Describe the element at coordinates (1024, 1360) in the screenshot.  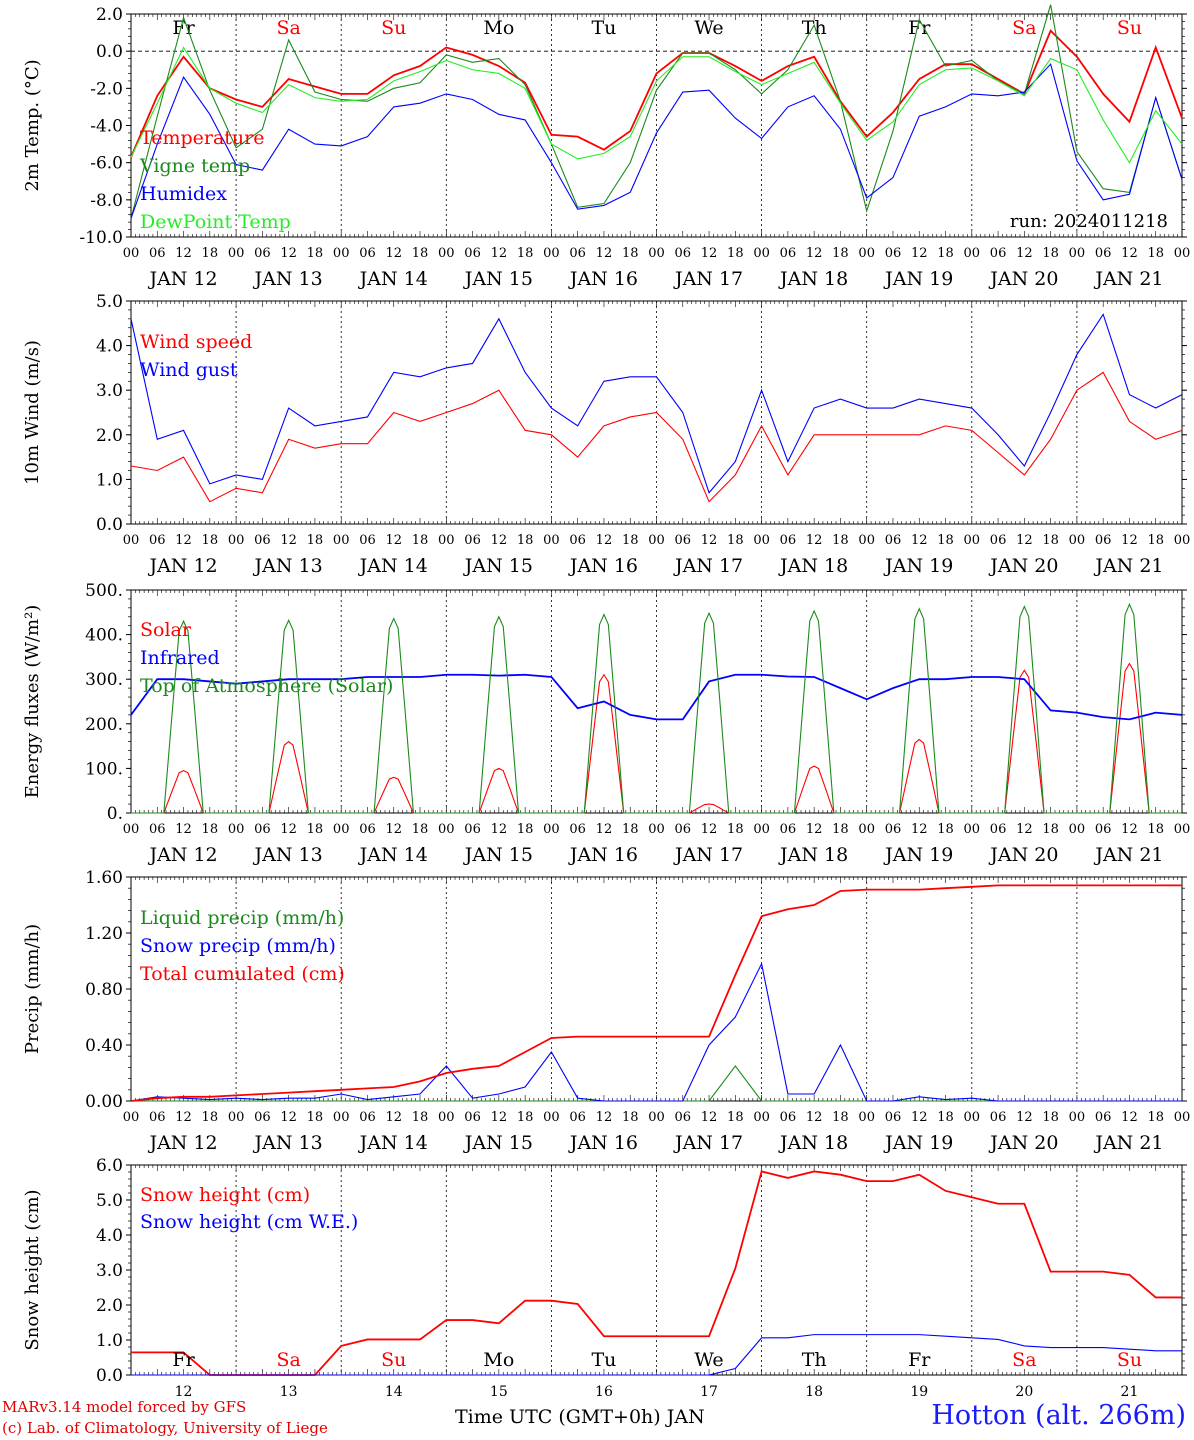
I see `bottom-day-name: Sa` at that location.